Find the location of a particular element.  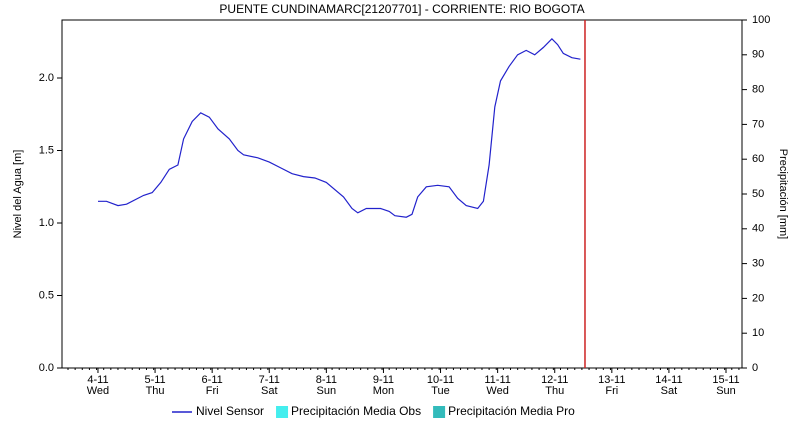

y2-tick-label: 80 is located at coordinates (758, 90).